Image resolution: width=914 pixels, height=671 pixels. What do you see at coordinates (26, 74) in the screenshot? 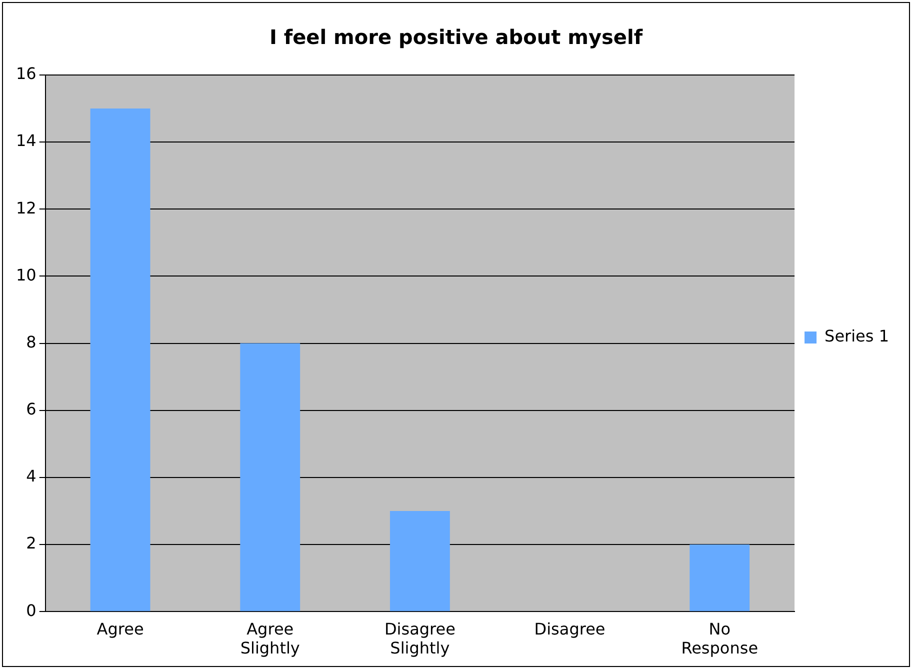
I see `y-tick-label: 16` at bounding box center [26, 74].